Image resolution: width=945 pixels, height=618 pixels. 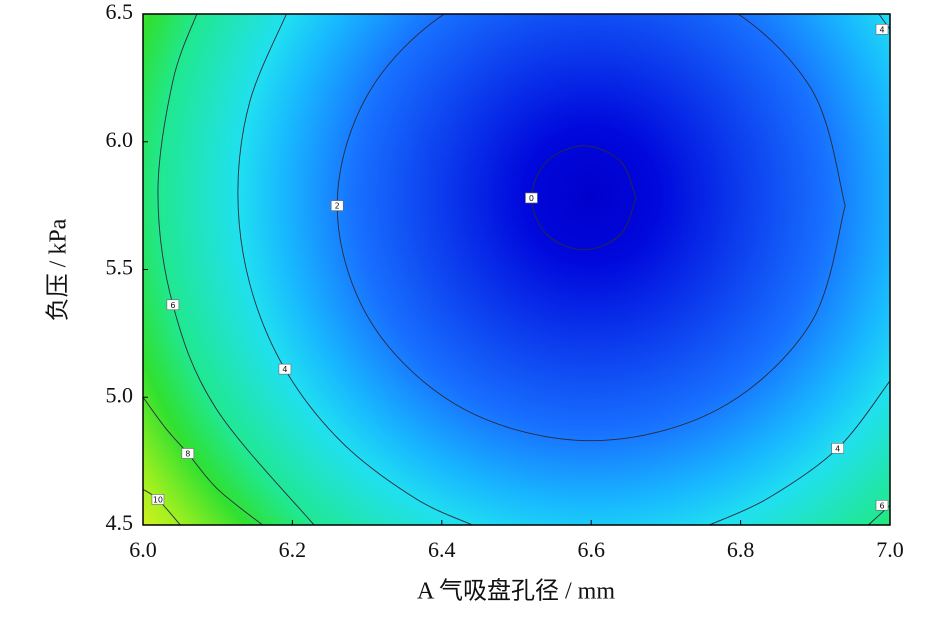 I want to click on y-axis-title: 负压 / kPa, so click(x=58, y=269).